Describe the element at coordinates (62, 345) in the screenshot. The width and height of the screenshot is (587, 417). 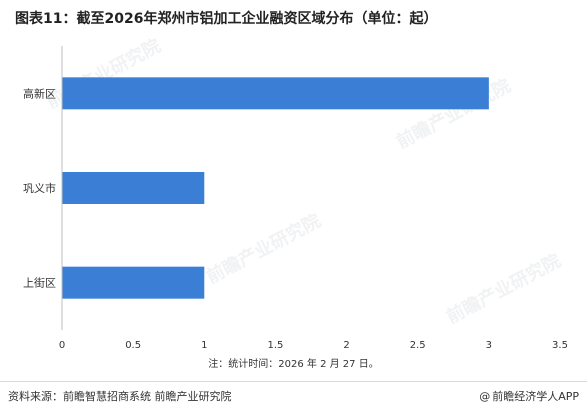
I see `x-tick-label: 0` at that location.